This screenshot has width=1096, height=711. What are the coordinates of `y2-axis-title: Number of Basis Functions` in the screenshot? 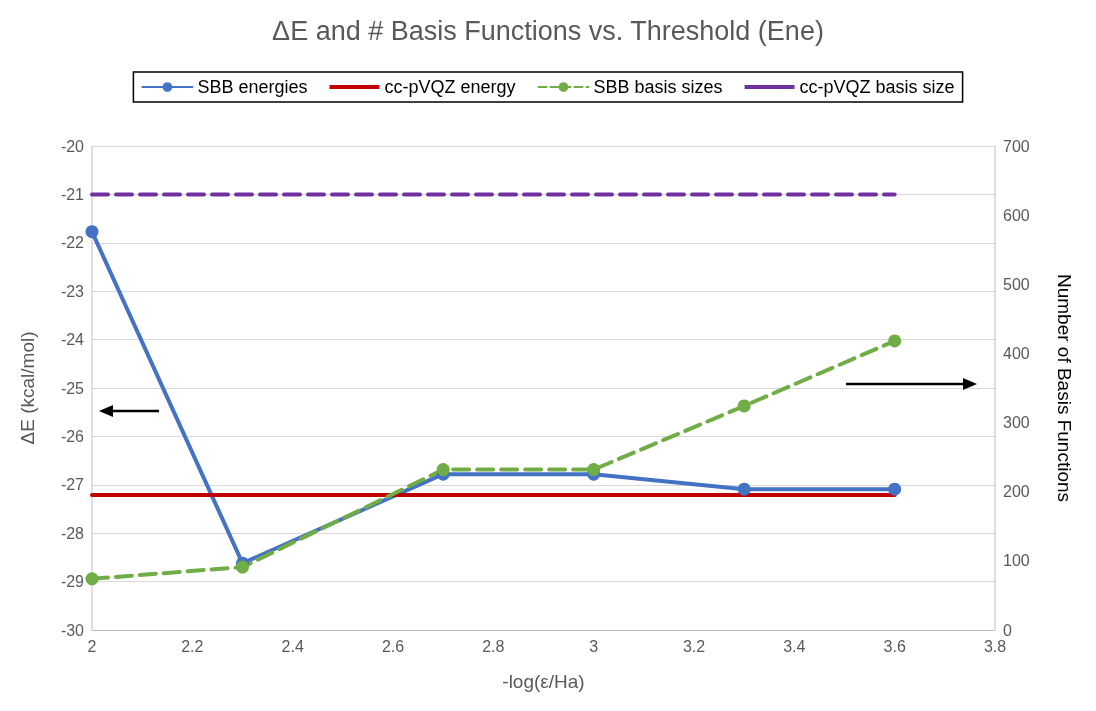 It's located at (1064, 388).